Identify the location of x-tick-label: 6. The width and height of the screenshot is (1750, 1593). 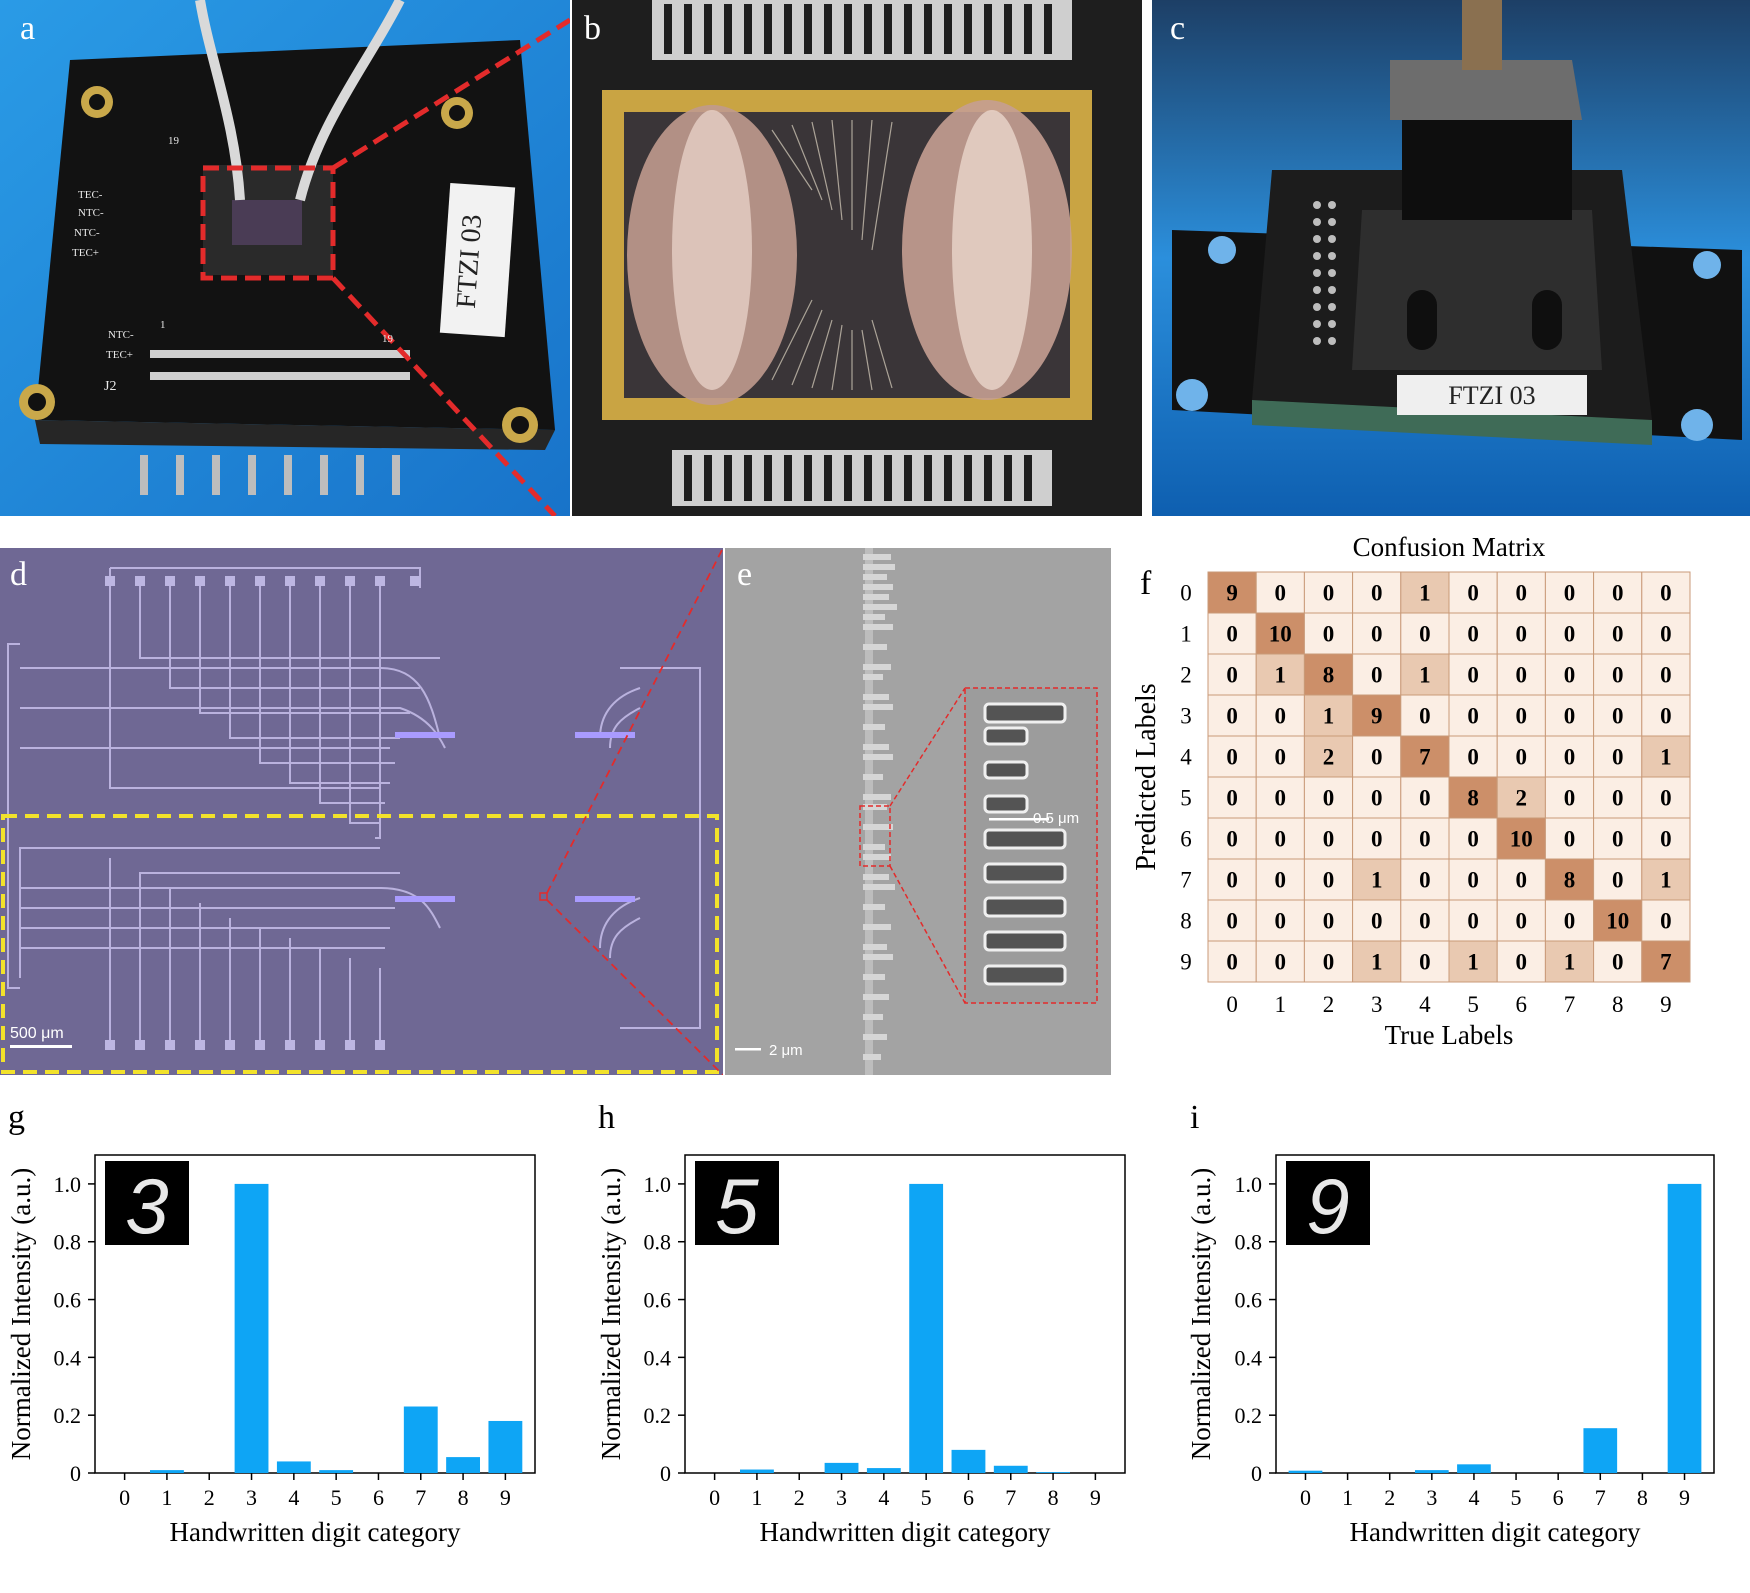
(378, 1497).